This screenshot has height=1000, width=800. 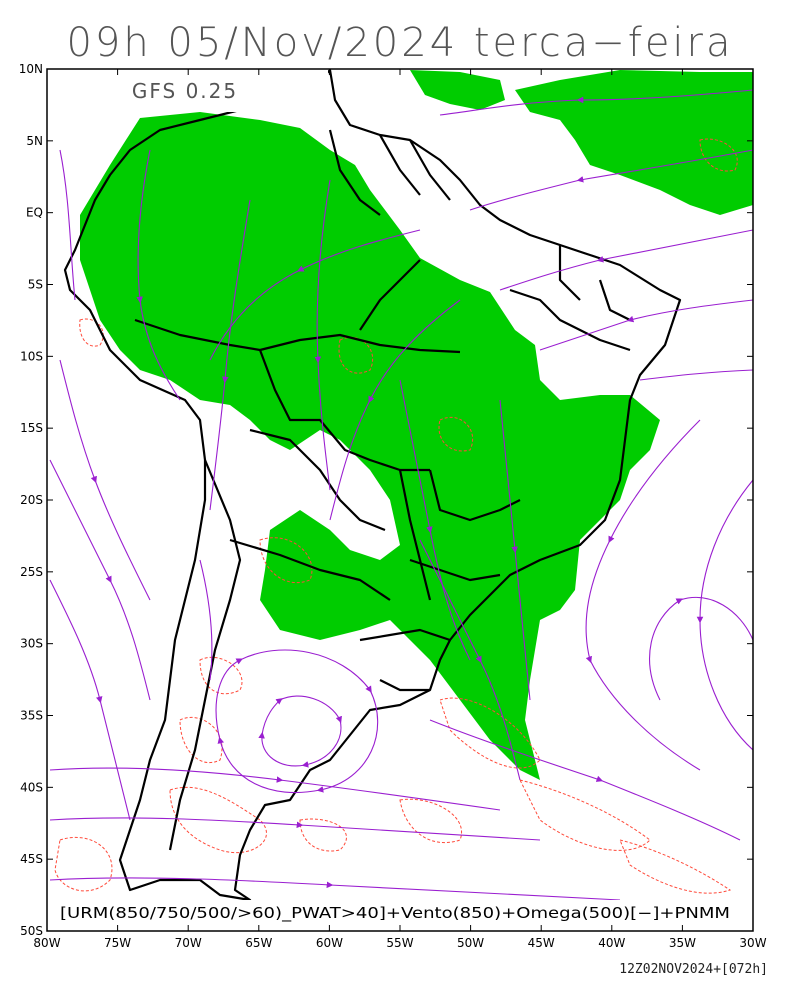 What do you see at coordinates (34, 141) in the screenshot?
I see `lat-tick-label: 5N` at bounding box center [34, 141].